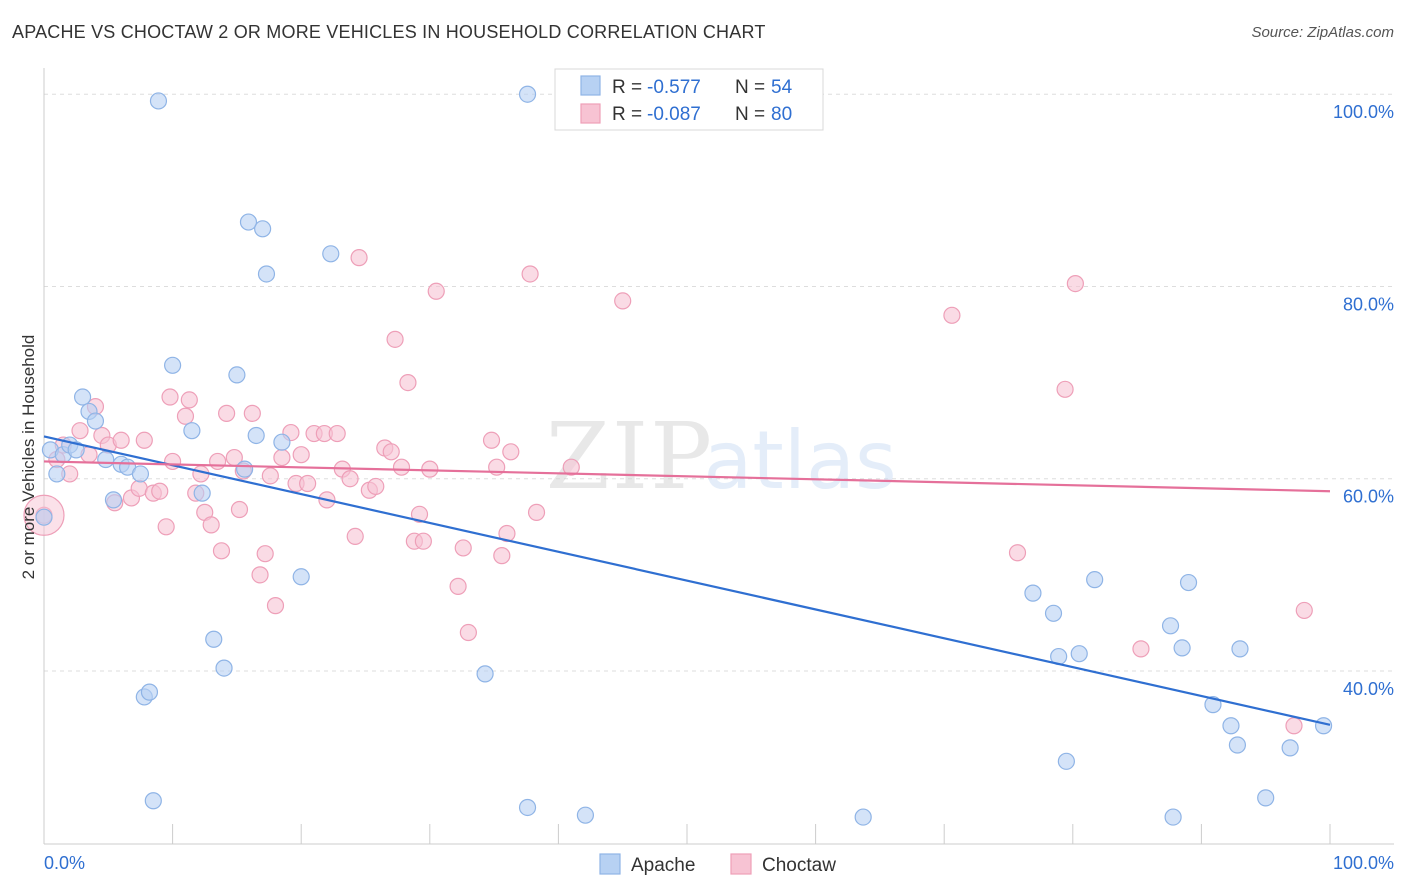  What do you see at coordinates (64, 863) in the screenshot?
I see `x-tick-label-min: 0.0%` at bounding box center [64, 863].